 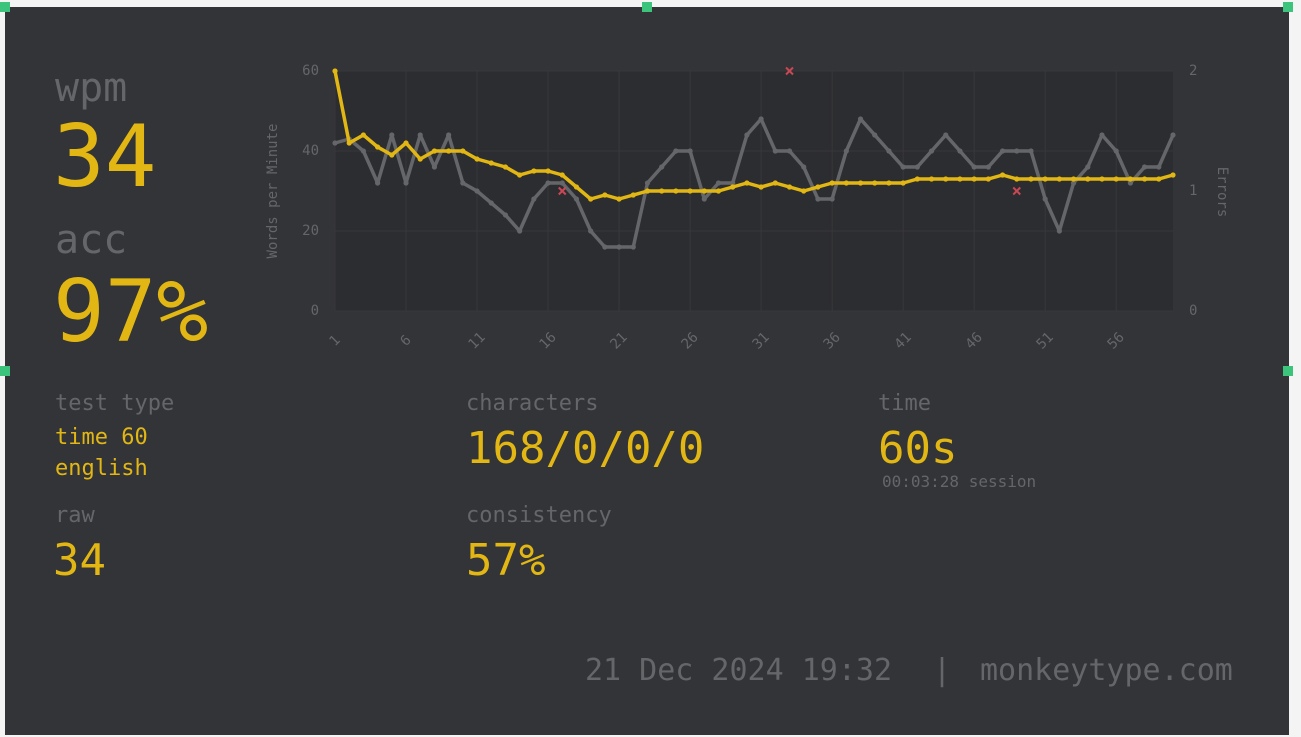 I want to click on characters-value: 168/0/0/0, so click(x=585, y=448).